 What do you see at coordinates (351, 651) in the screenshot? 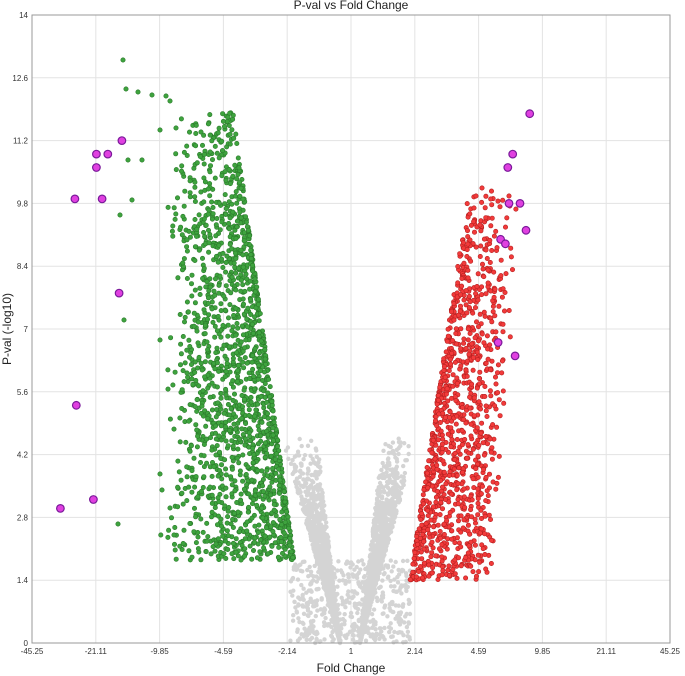
I see `x-tick-label: 1` at bounding box center [351, 651].